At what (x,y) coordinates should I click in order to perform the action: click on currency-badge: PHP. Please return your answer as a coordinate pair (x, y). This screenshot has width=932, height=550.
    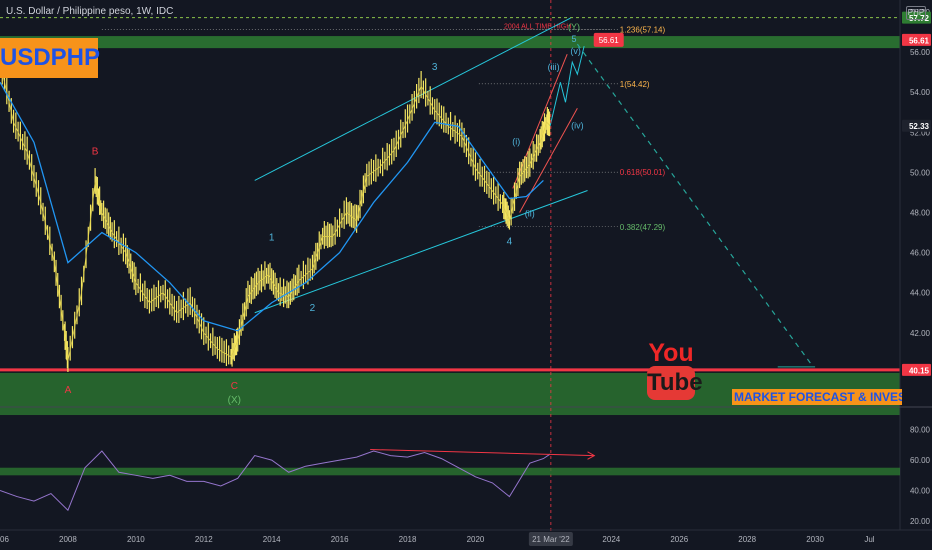
    Looking at the image, I should click on (916, 13).